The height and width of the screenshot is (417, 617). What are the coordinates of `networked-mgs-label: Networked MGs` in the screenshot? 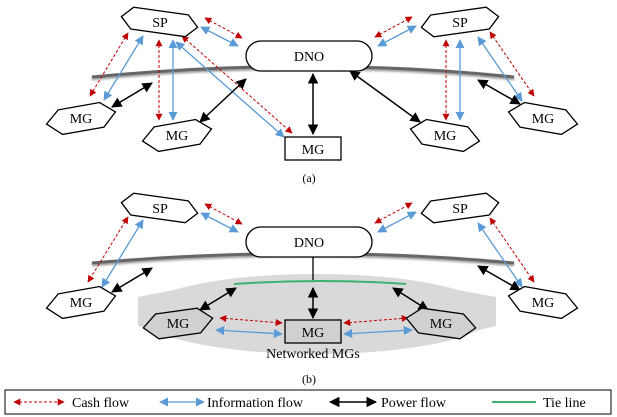 It's located at (313, 354).